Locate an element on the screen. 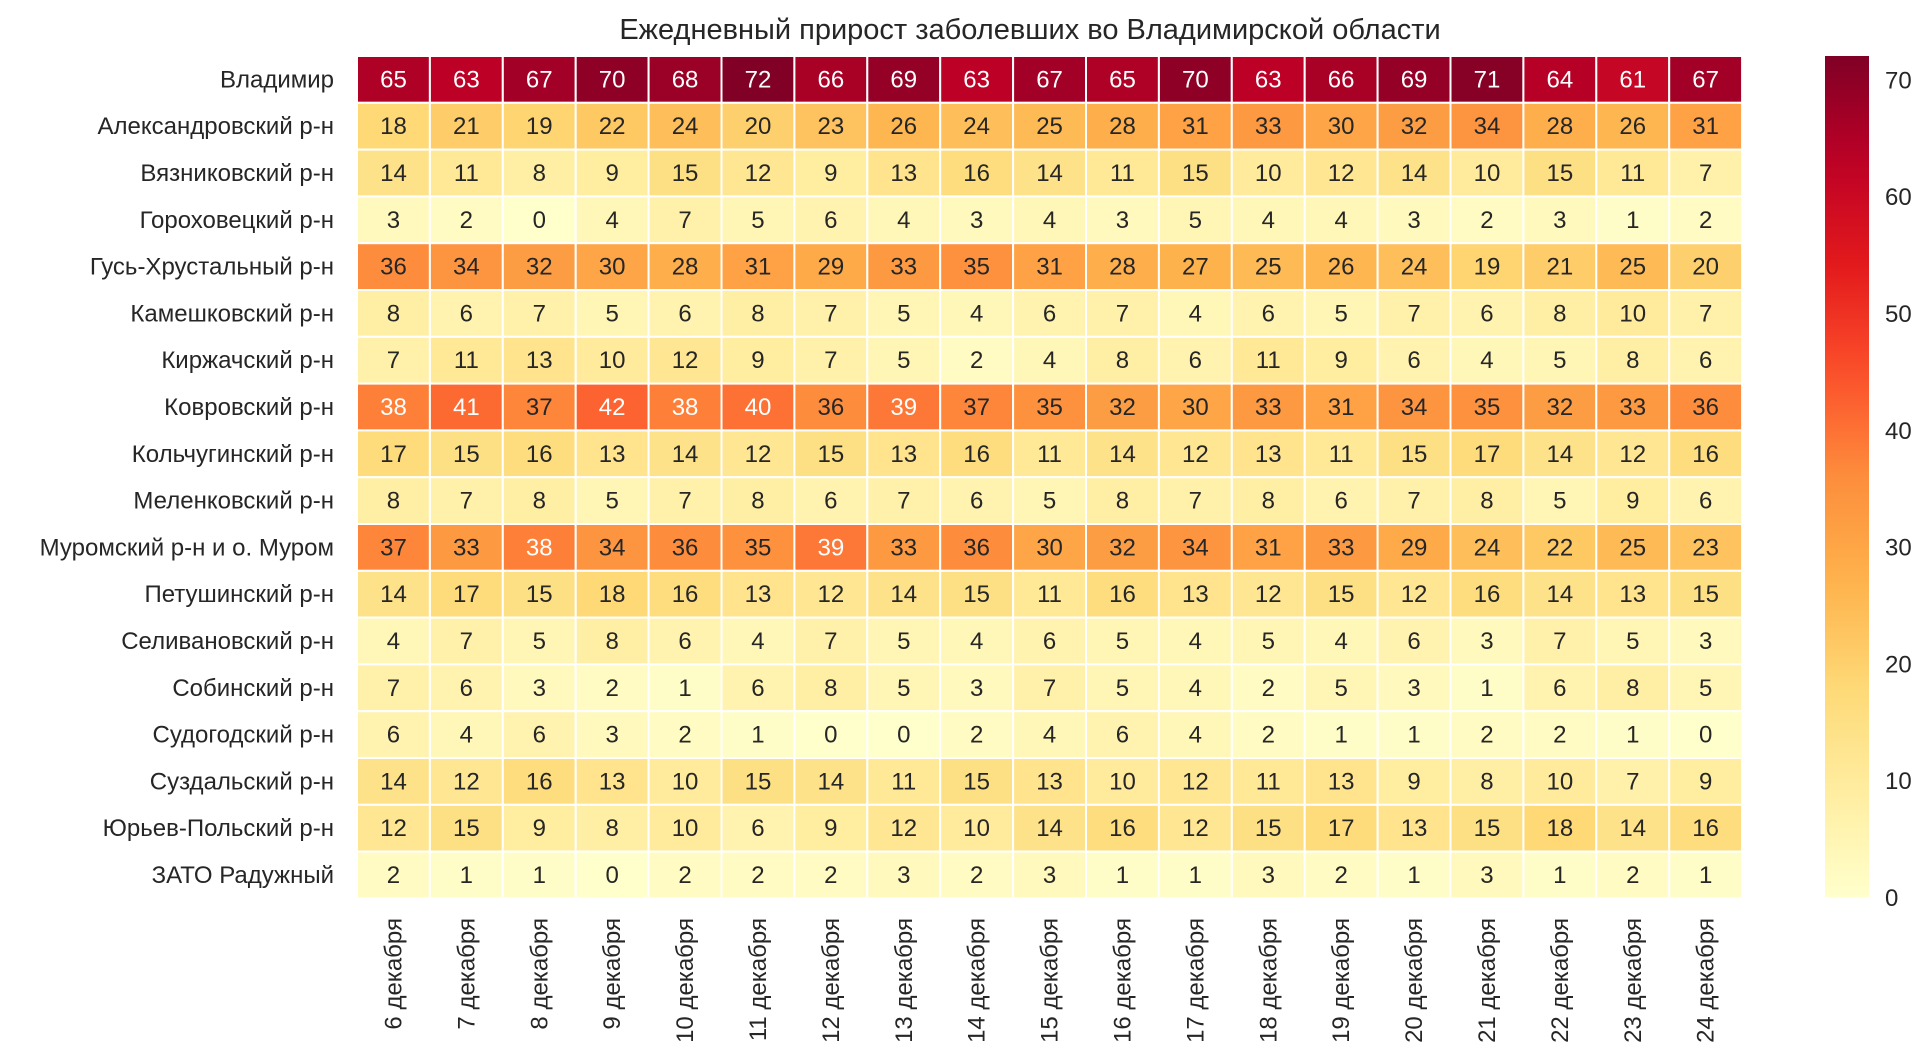 This screenshot has width=1920, height=1064. row-label: Владимир is located at coordinates (277, 79).